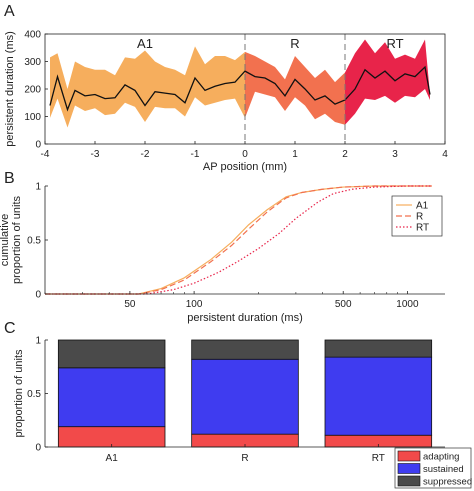  Describe the element at coordinates (9, 178) in the screenshot. I see `panel-letter-b: B` at that location.